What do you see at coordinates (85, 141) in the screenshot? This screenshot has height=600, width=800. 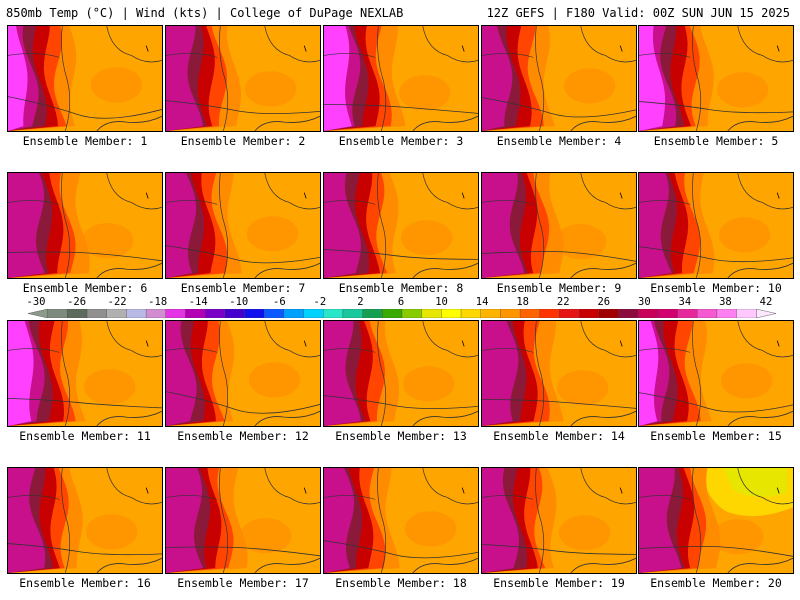 I see `ensemble-member-label: Ensemble Member: 1` at bounding box center [85, 141].